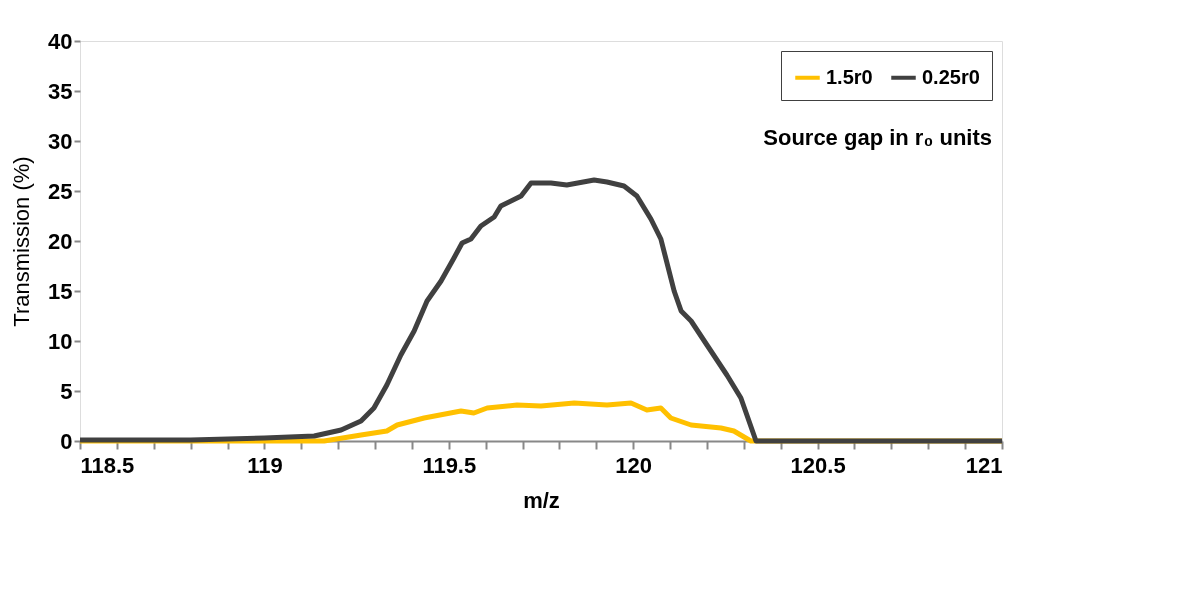  I want to click on legend-label: 0.25r0, so click(951, 76).